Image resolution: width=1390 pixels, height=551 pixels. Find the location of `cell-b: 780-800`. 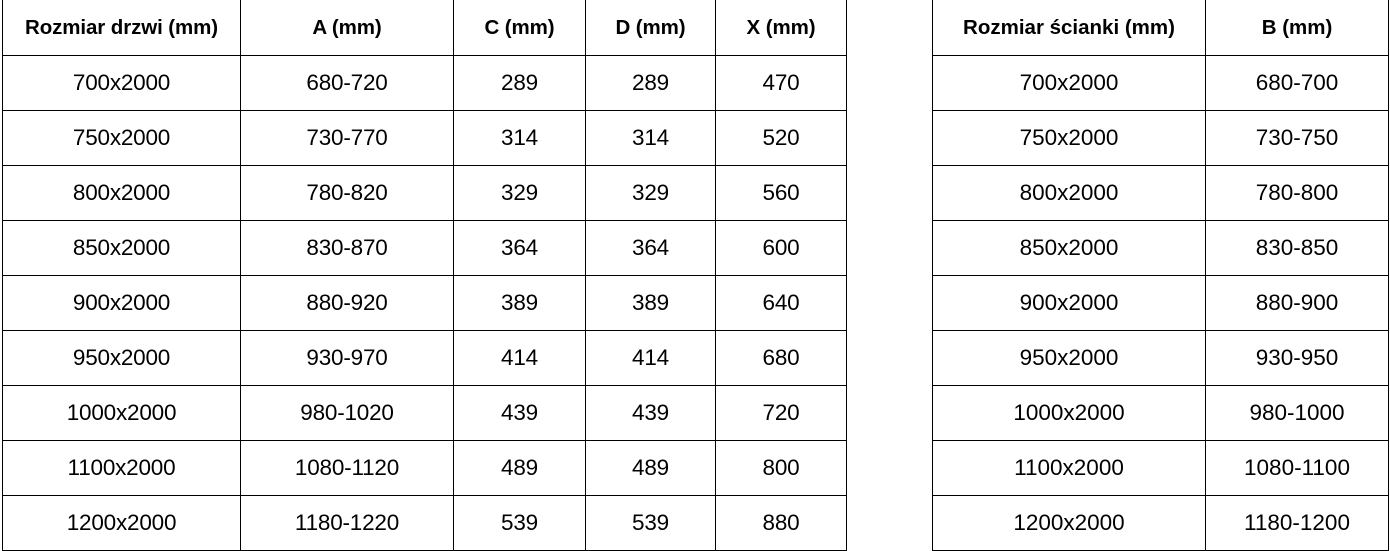

cell-b: 780-800 is located at coordinates (1297, 193).